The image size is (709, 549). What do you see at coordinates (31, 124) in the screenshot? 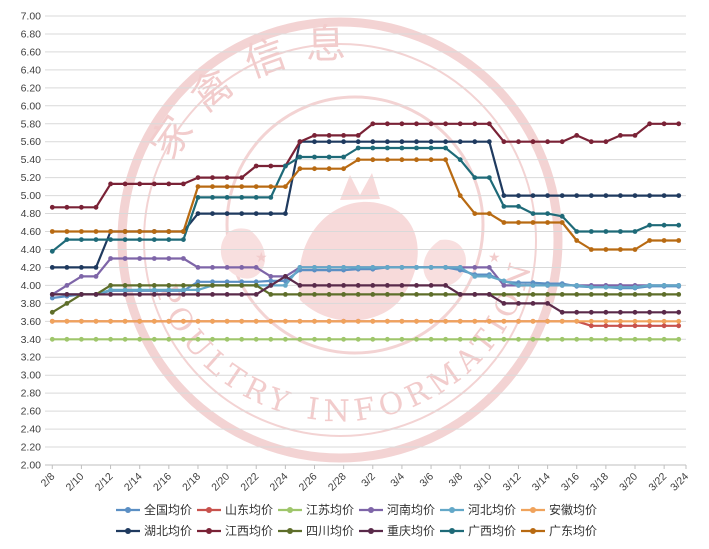
I see `y-tick-label: 5.80` at bounding box center [31, 124].